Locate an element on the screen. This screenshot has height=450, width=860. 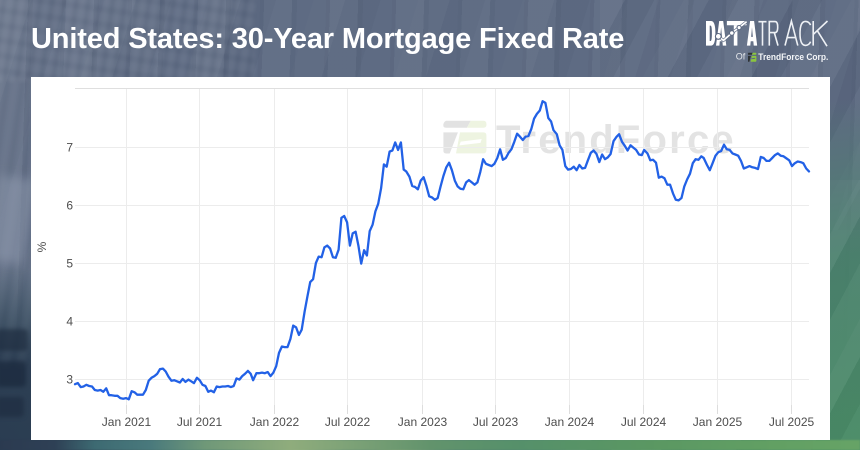
svg-text: Jan 2024 is located at coordinates (570, 422).